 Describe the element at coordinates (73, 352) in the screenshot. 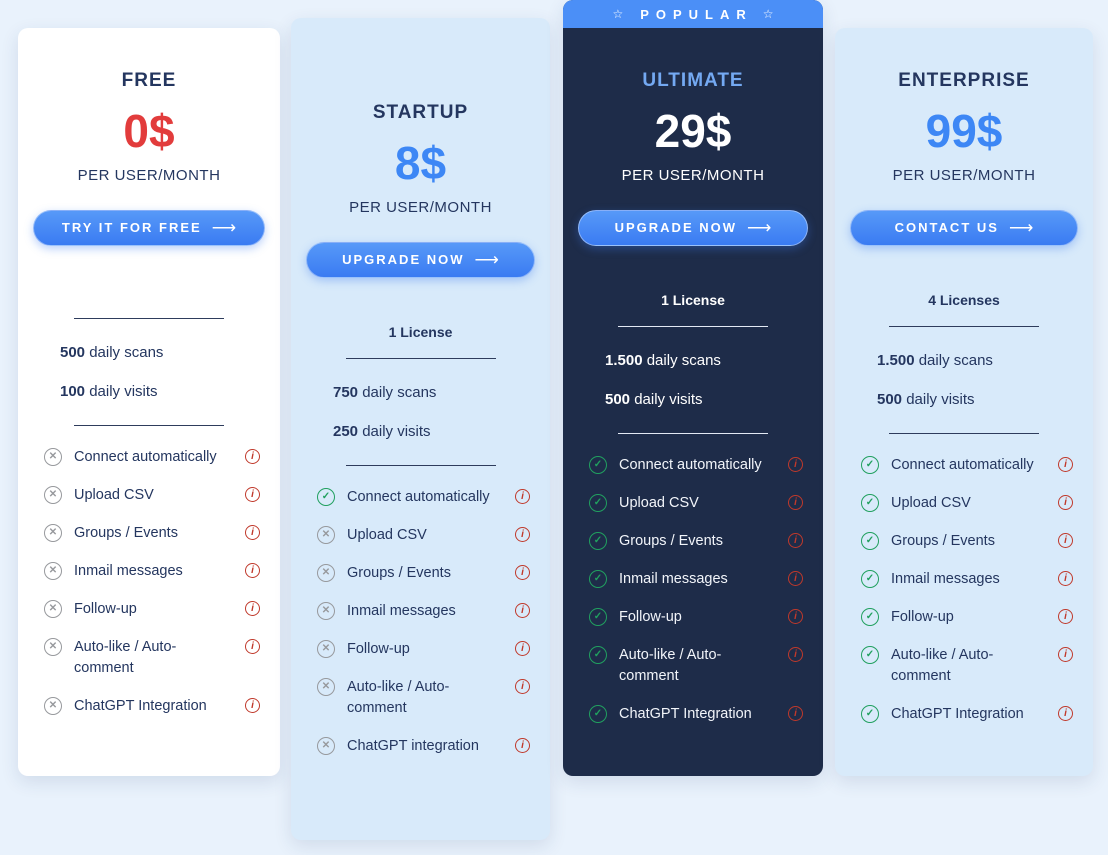

I see `scans-number: 500` at that location.